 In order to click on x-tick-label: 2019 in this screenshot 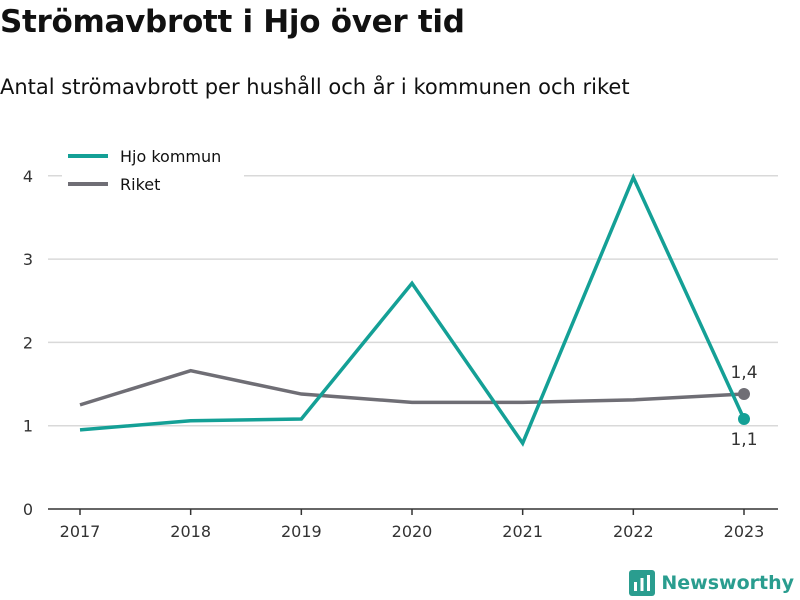, I will do `click(301, 531)`.